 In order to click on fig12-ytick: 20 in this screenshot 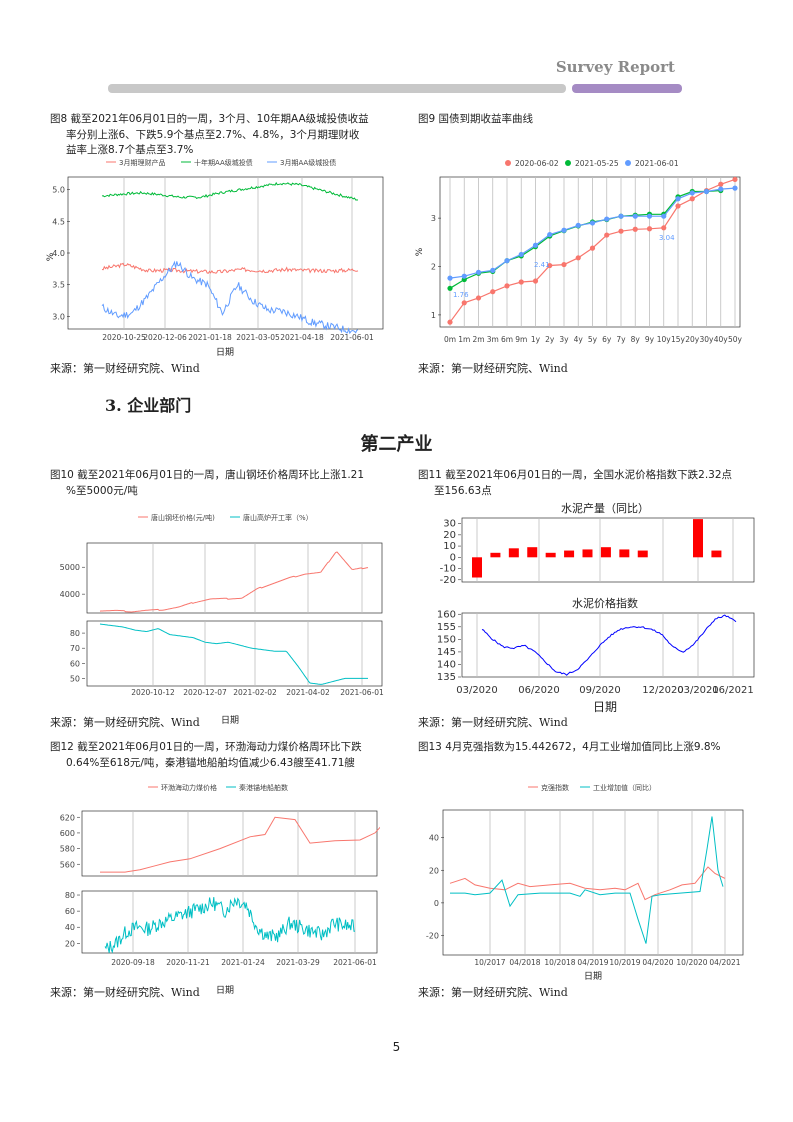, I will do `click(70, 943)`.